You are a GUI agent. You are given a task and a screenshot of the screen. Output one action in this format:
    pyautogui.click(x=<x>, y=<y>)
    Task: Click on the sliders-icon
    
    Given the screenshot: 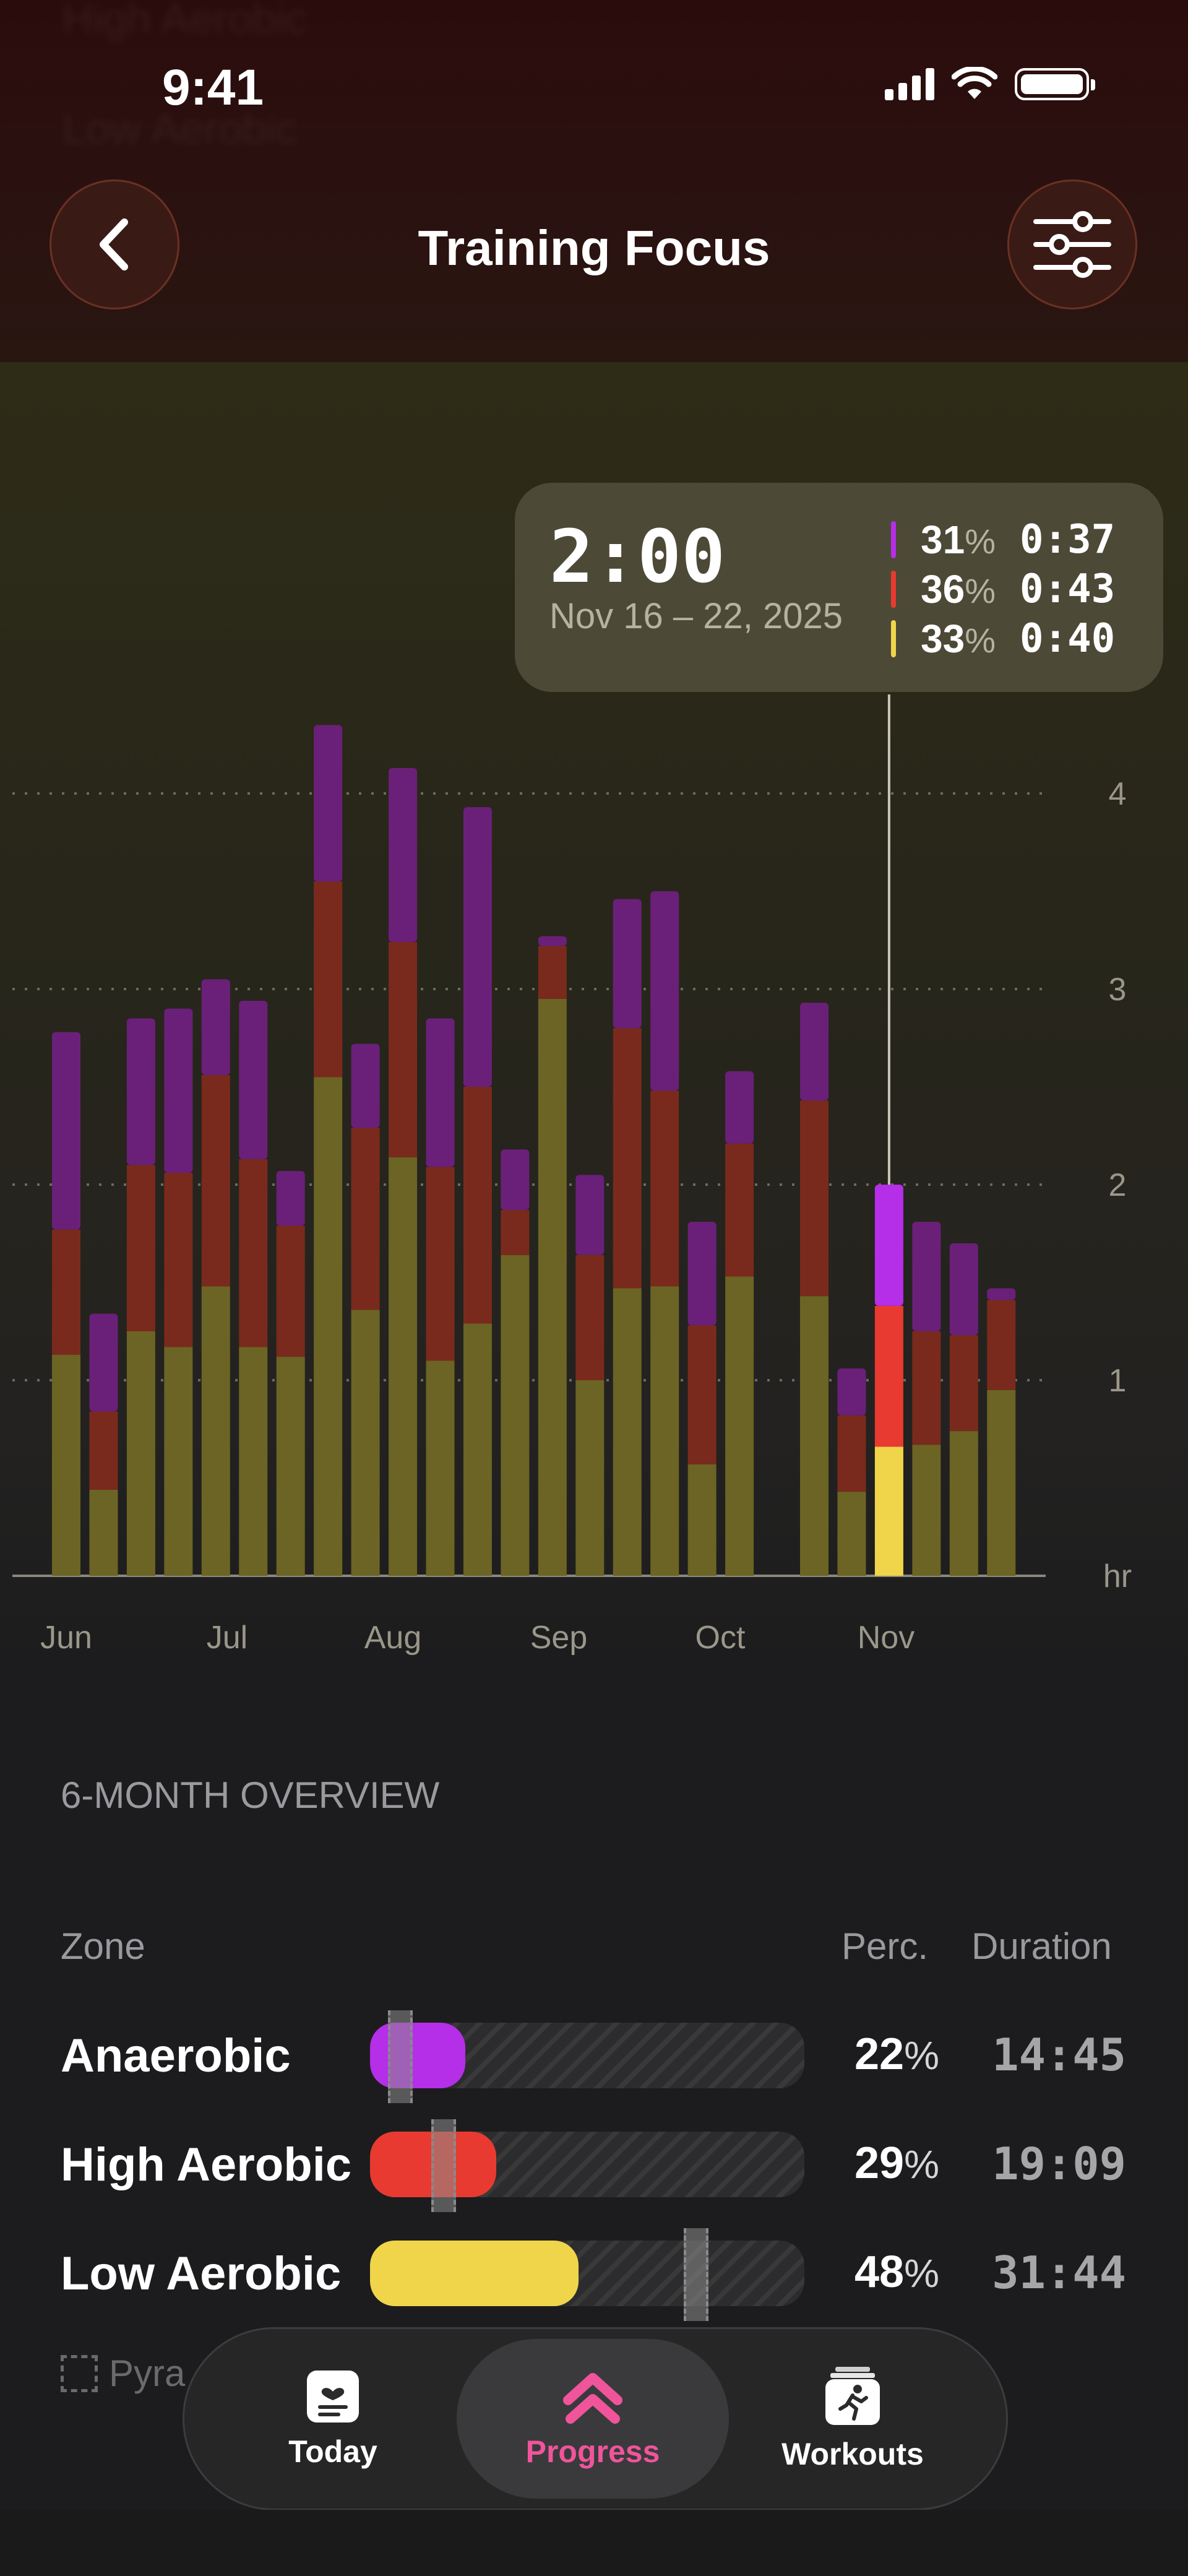 What is the action you would take?
    pyautogui.click(x=1072, y=244)
    